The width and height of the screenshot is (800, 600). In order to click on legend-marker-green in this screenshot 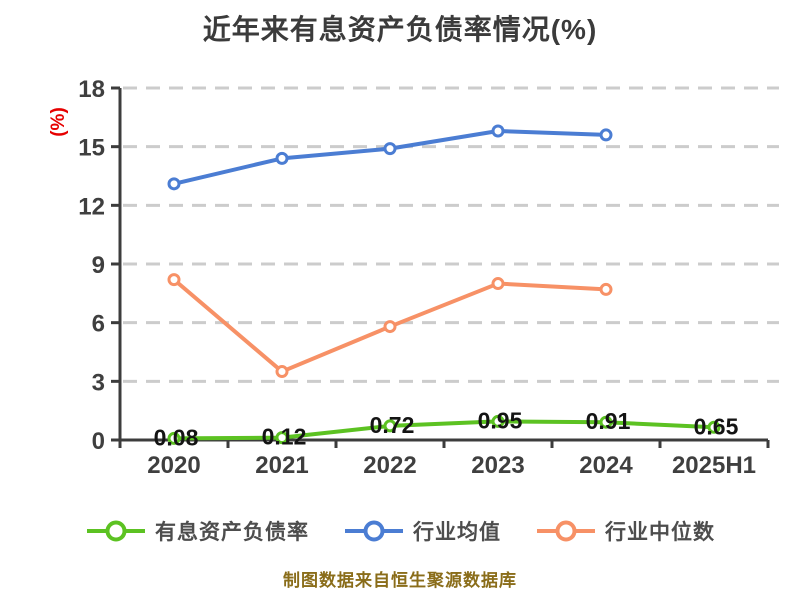, I will do `click(116, 531)`.